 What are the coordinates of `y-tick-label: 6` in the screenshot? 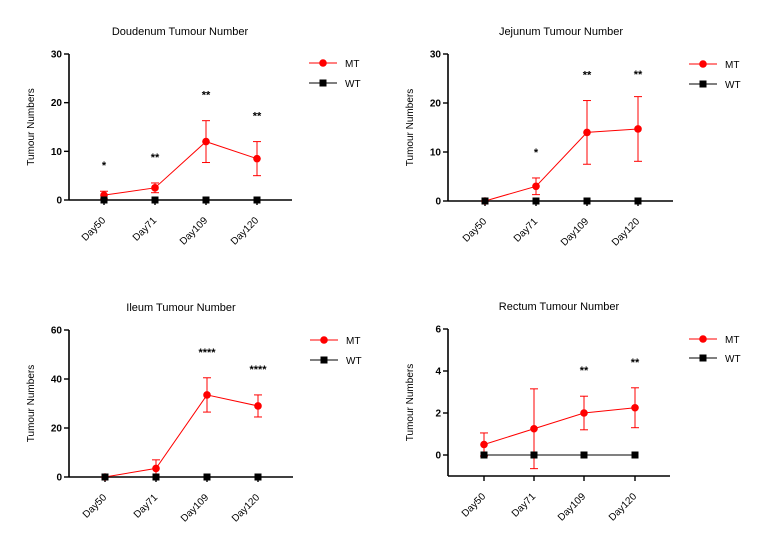 It's located at (438, 330).